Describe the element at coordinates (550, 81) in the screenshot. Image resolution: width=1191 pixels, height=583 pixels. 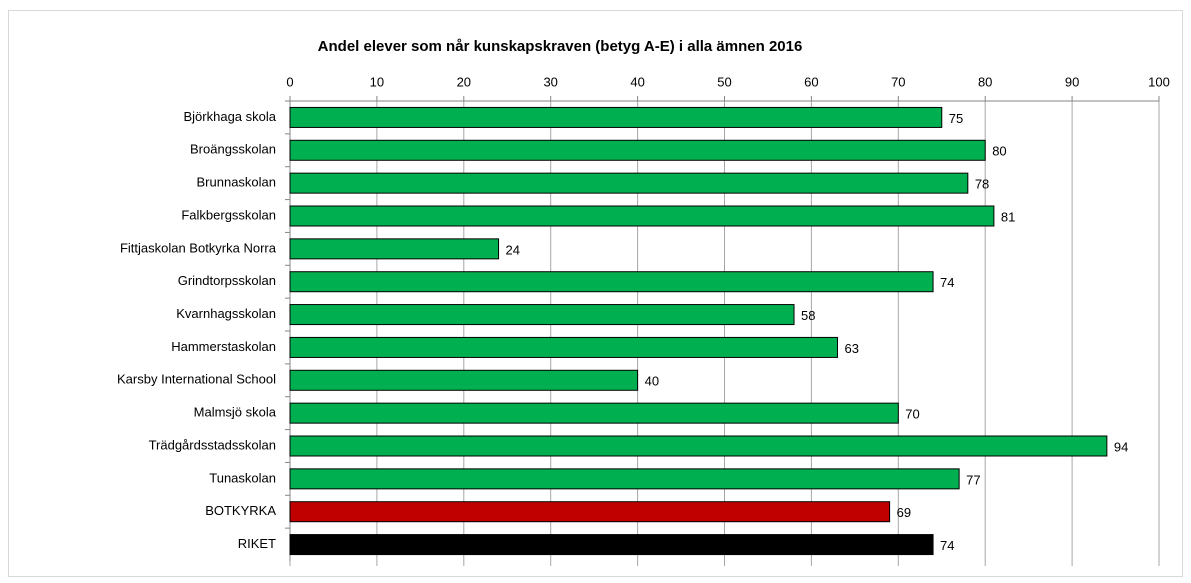
I see `x-tick-label: 30` at that location.